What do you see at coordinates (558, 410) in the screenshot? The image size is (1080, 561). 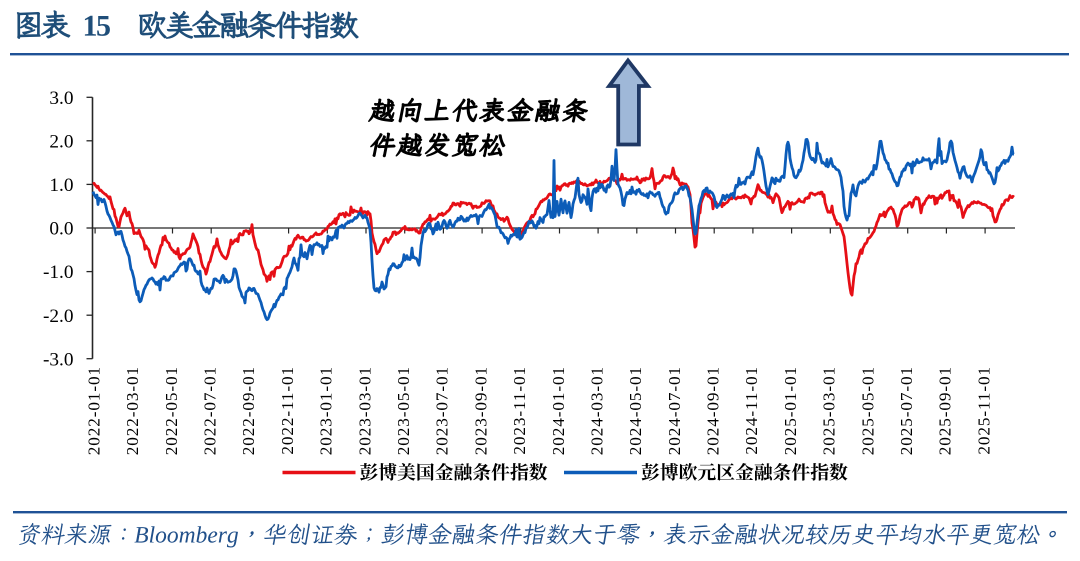 I see `svg-text: 2024-01-01` at bounding box center [558, 410].